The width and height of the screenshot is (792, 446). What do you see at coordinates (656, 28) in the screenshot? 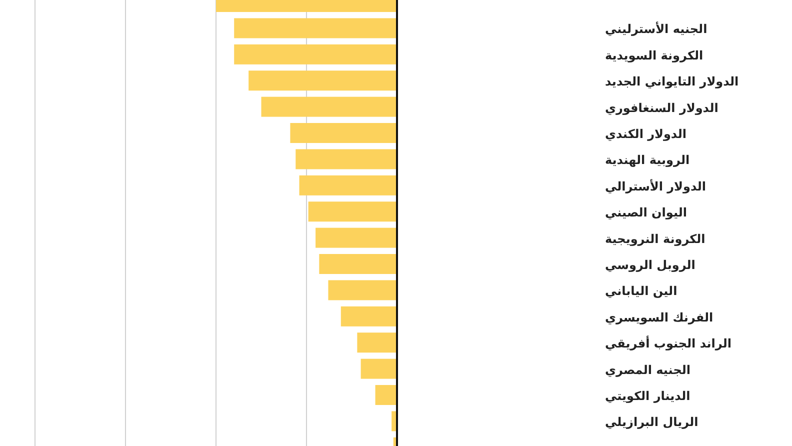
I see `y-tick-label: الجنيه الأسترليني` at bounding box center [656, 28].